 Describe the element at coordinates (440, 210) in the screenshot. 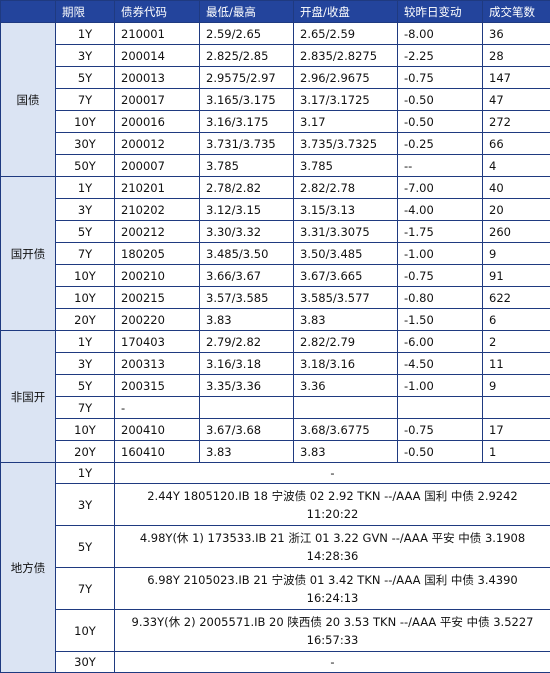

I see `change-cell: -4.00` at that location.